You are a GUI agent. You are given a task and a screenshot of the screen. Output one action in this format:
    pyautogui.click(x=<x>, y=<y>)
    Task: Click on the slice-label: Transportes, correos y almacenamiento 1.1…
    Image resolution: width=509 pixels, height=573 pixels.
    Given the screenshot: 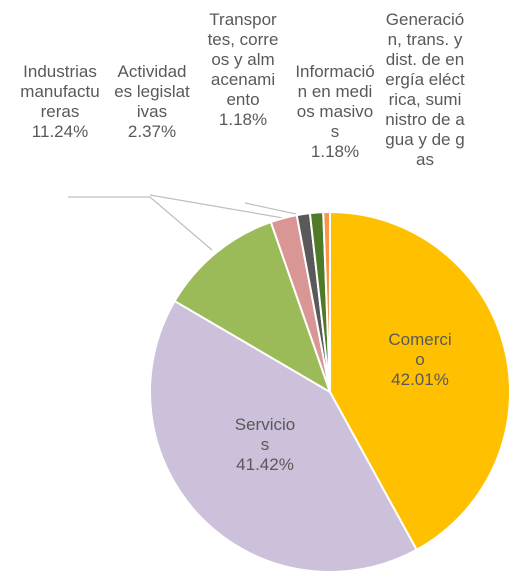 What is the action you would take?
    pyautogui.click(x=243, y=70)
    